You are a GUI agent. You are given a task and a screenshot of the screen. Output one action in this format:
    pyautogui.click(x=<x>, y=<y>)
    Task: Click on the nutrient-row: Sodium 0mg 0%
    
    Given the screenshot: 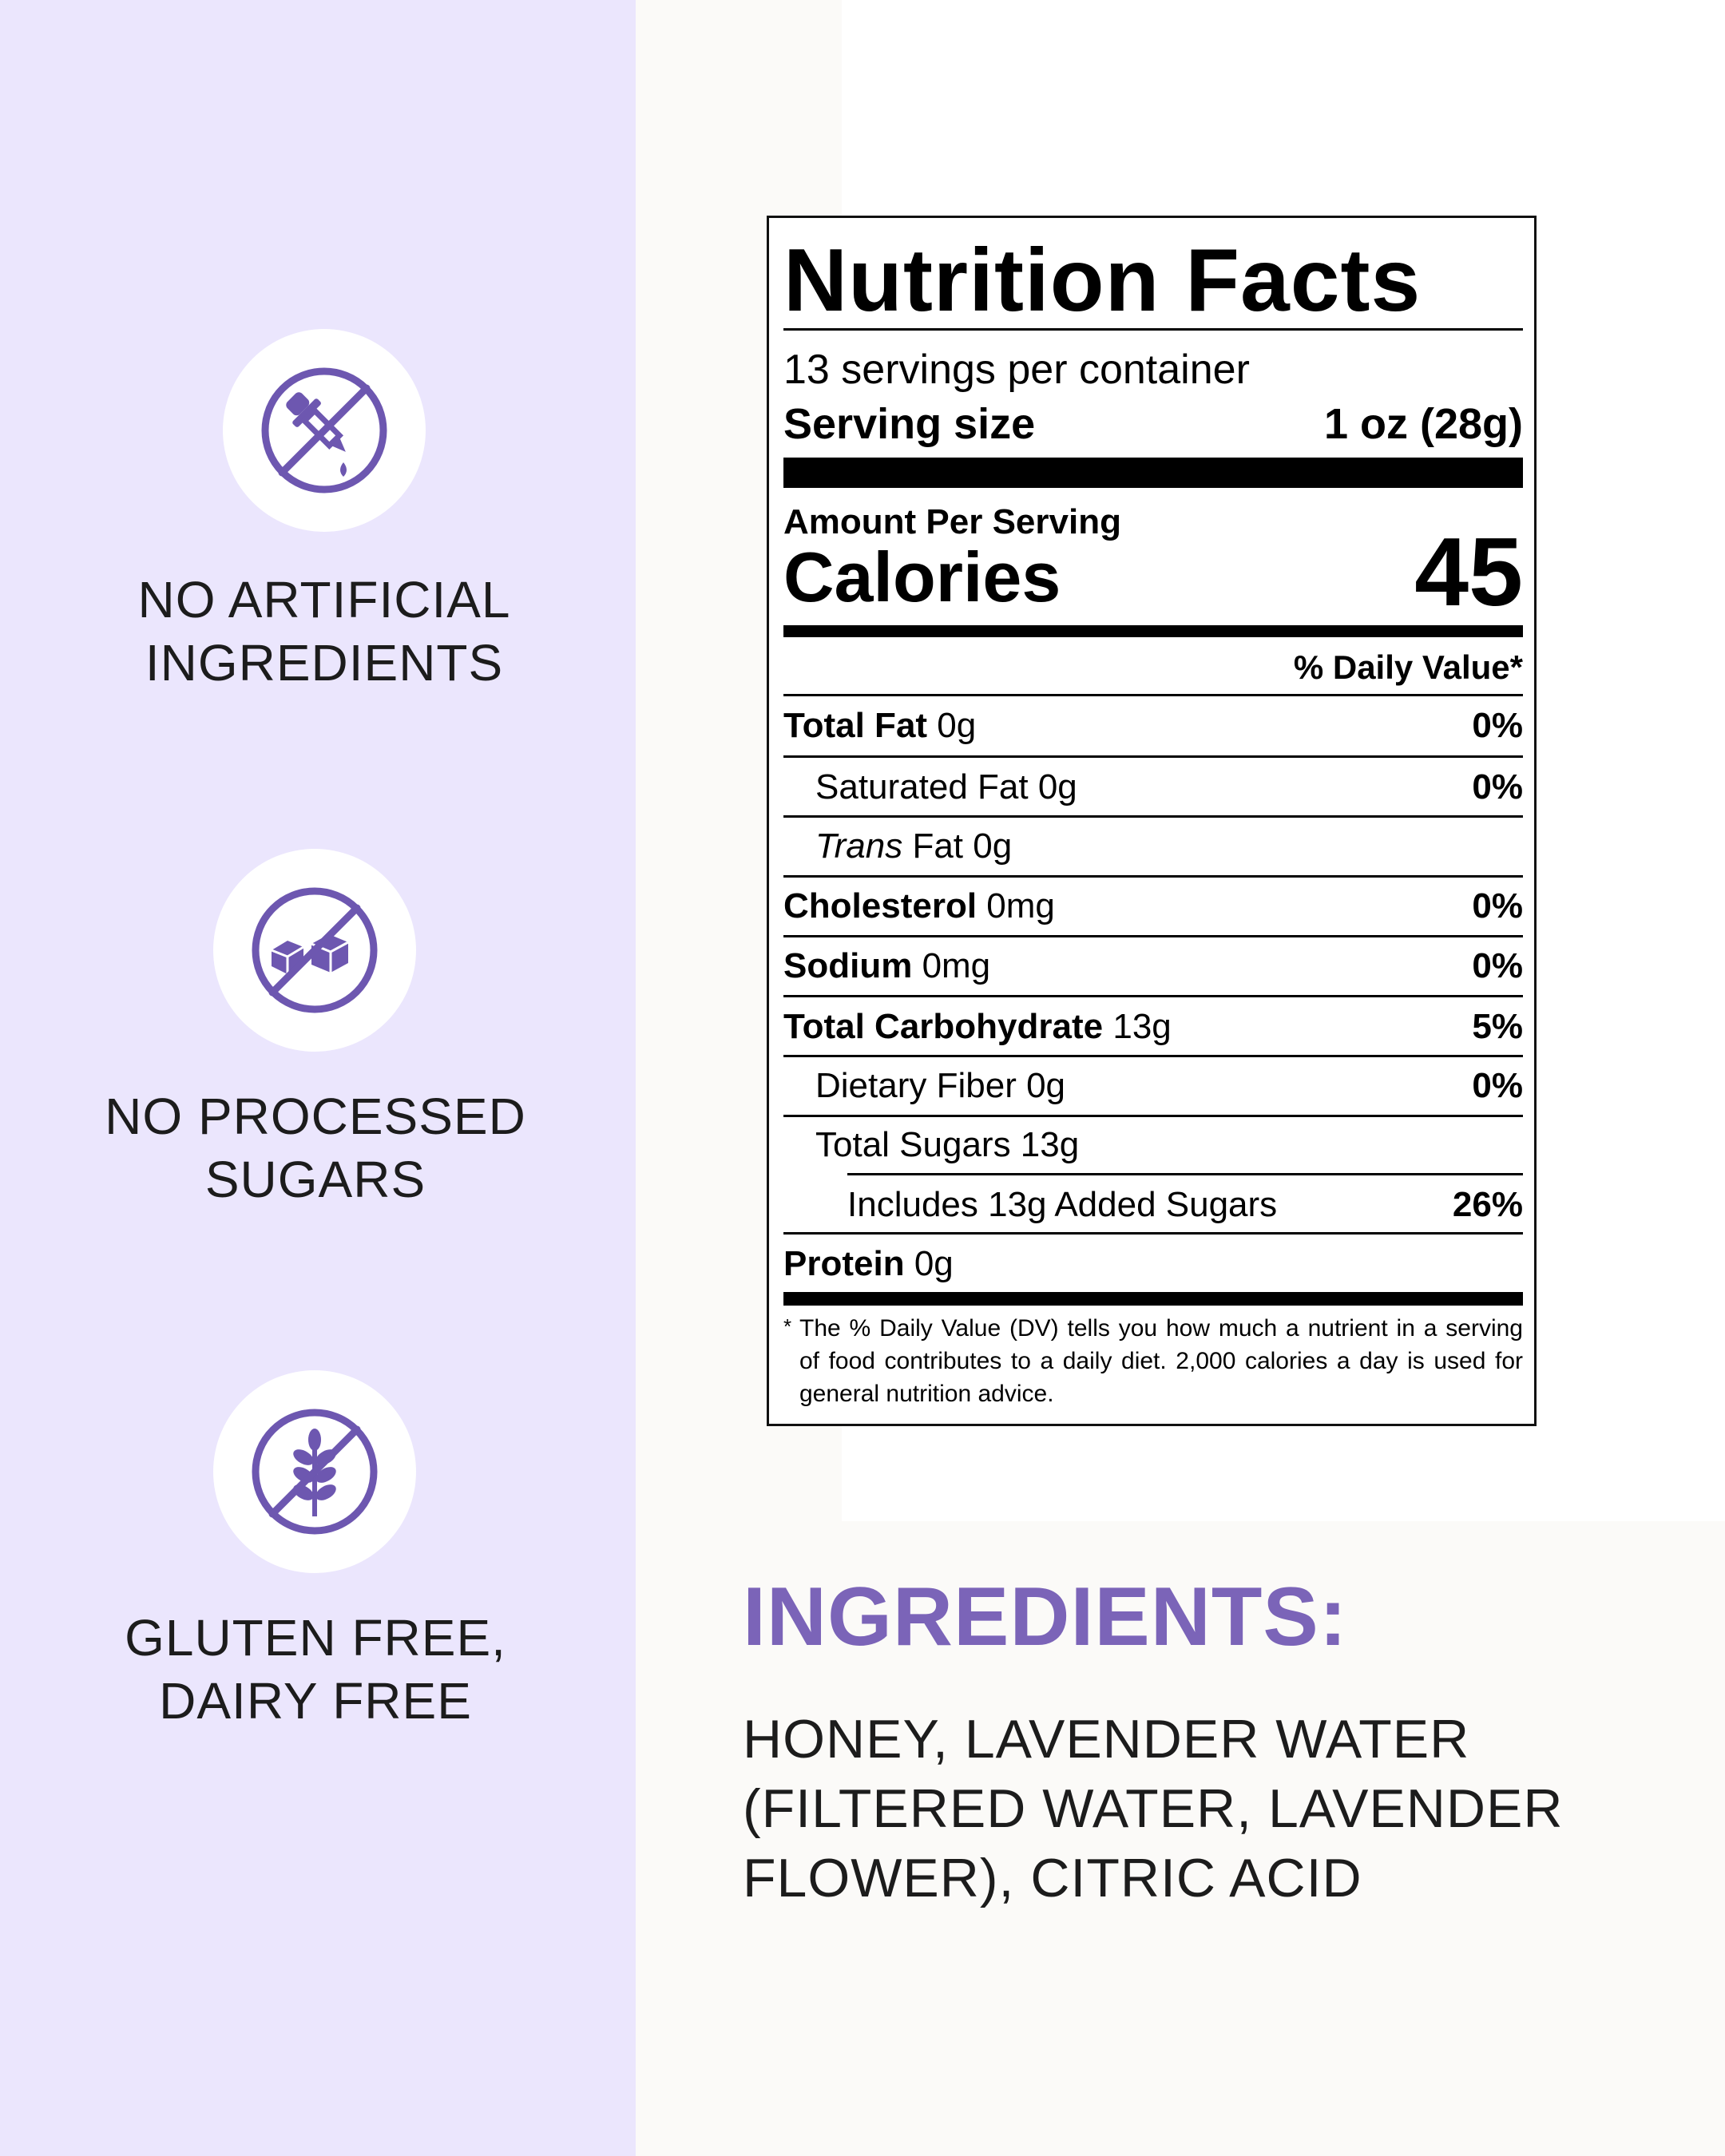 What is the action you would take?
    pyautogui.click(x=1153, y=965)
    